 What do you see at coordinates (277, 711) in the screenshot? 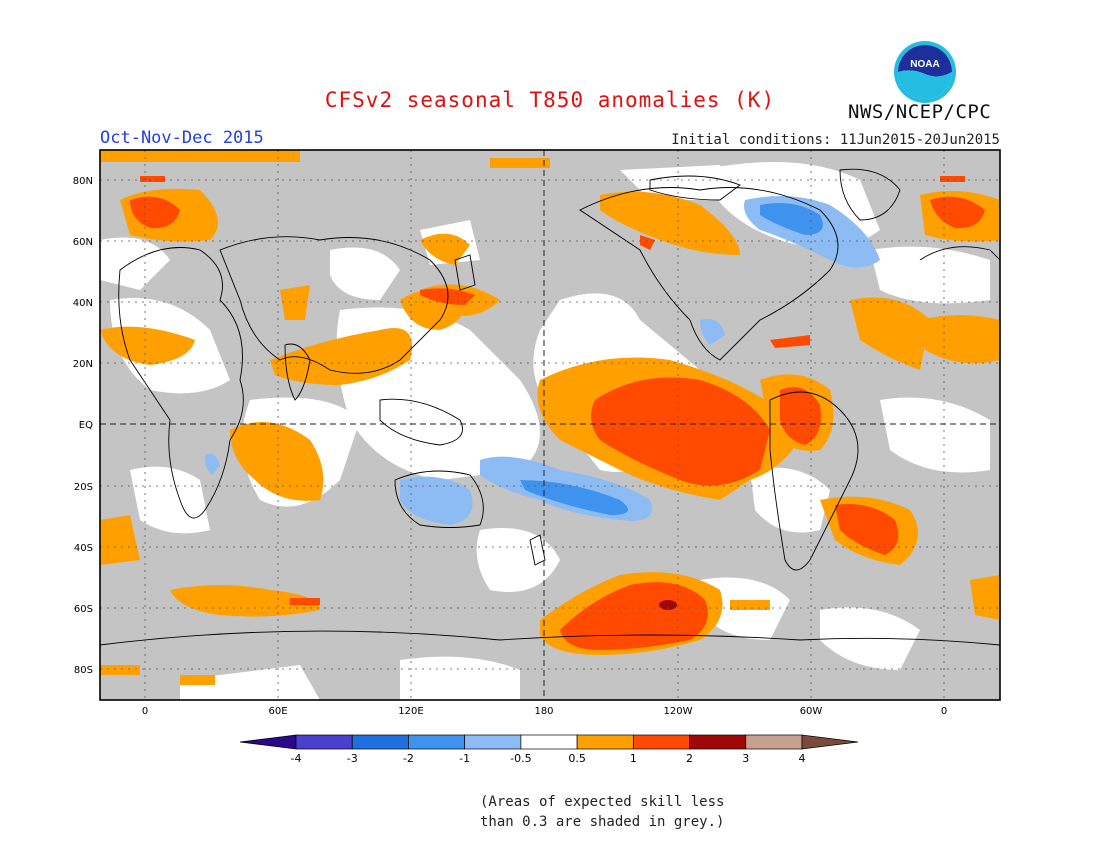
I see `lon-label: 60E` at bounding box center [277, 711].